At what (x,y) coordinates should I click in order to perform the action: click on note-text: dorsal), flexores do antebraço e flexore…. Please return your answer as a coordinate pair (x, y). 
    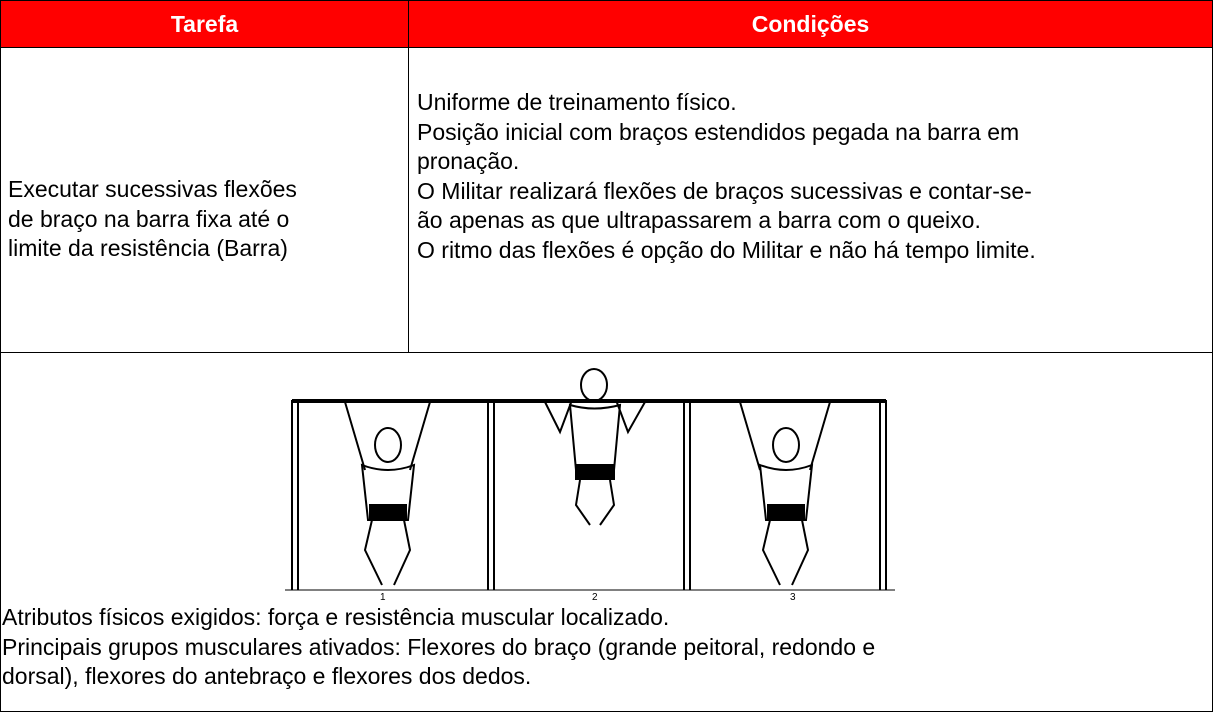
    Looking at the image, I should click on (267, 676).